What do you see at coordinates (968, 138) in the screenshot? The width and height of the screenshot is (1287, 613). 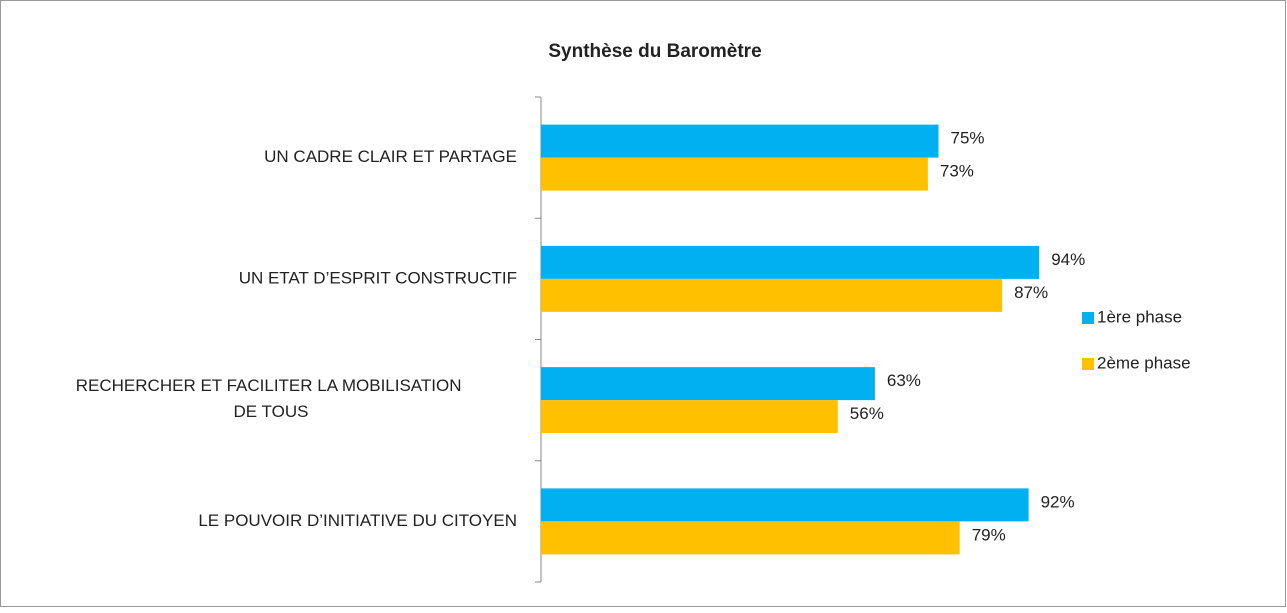 I see `value-label: 75%` at bounding box center [968, 138].